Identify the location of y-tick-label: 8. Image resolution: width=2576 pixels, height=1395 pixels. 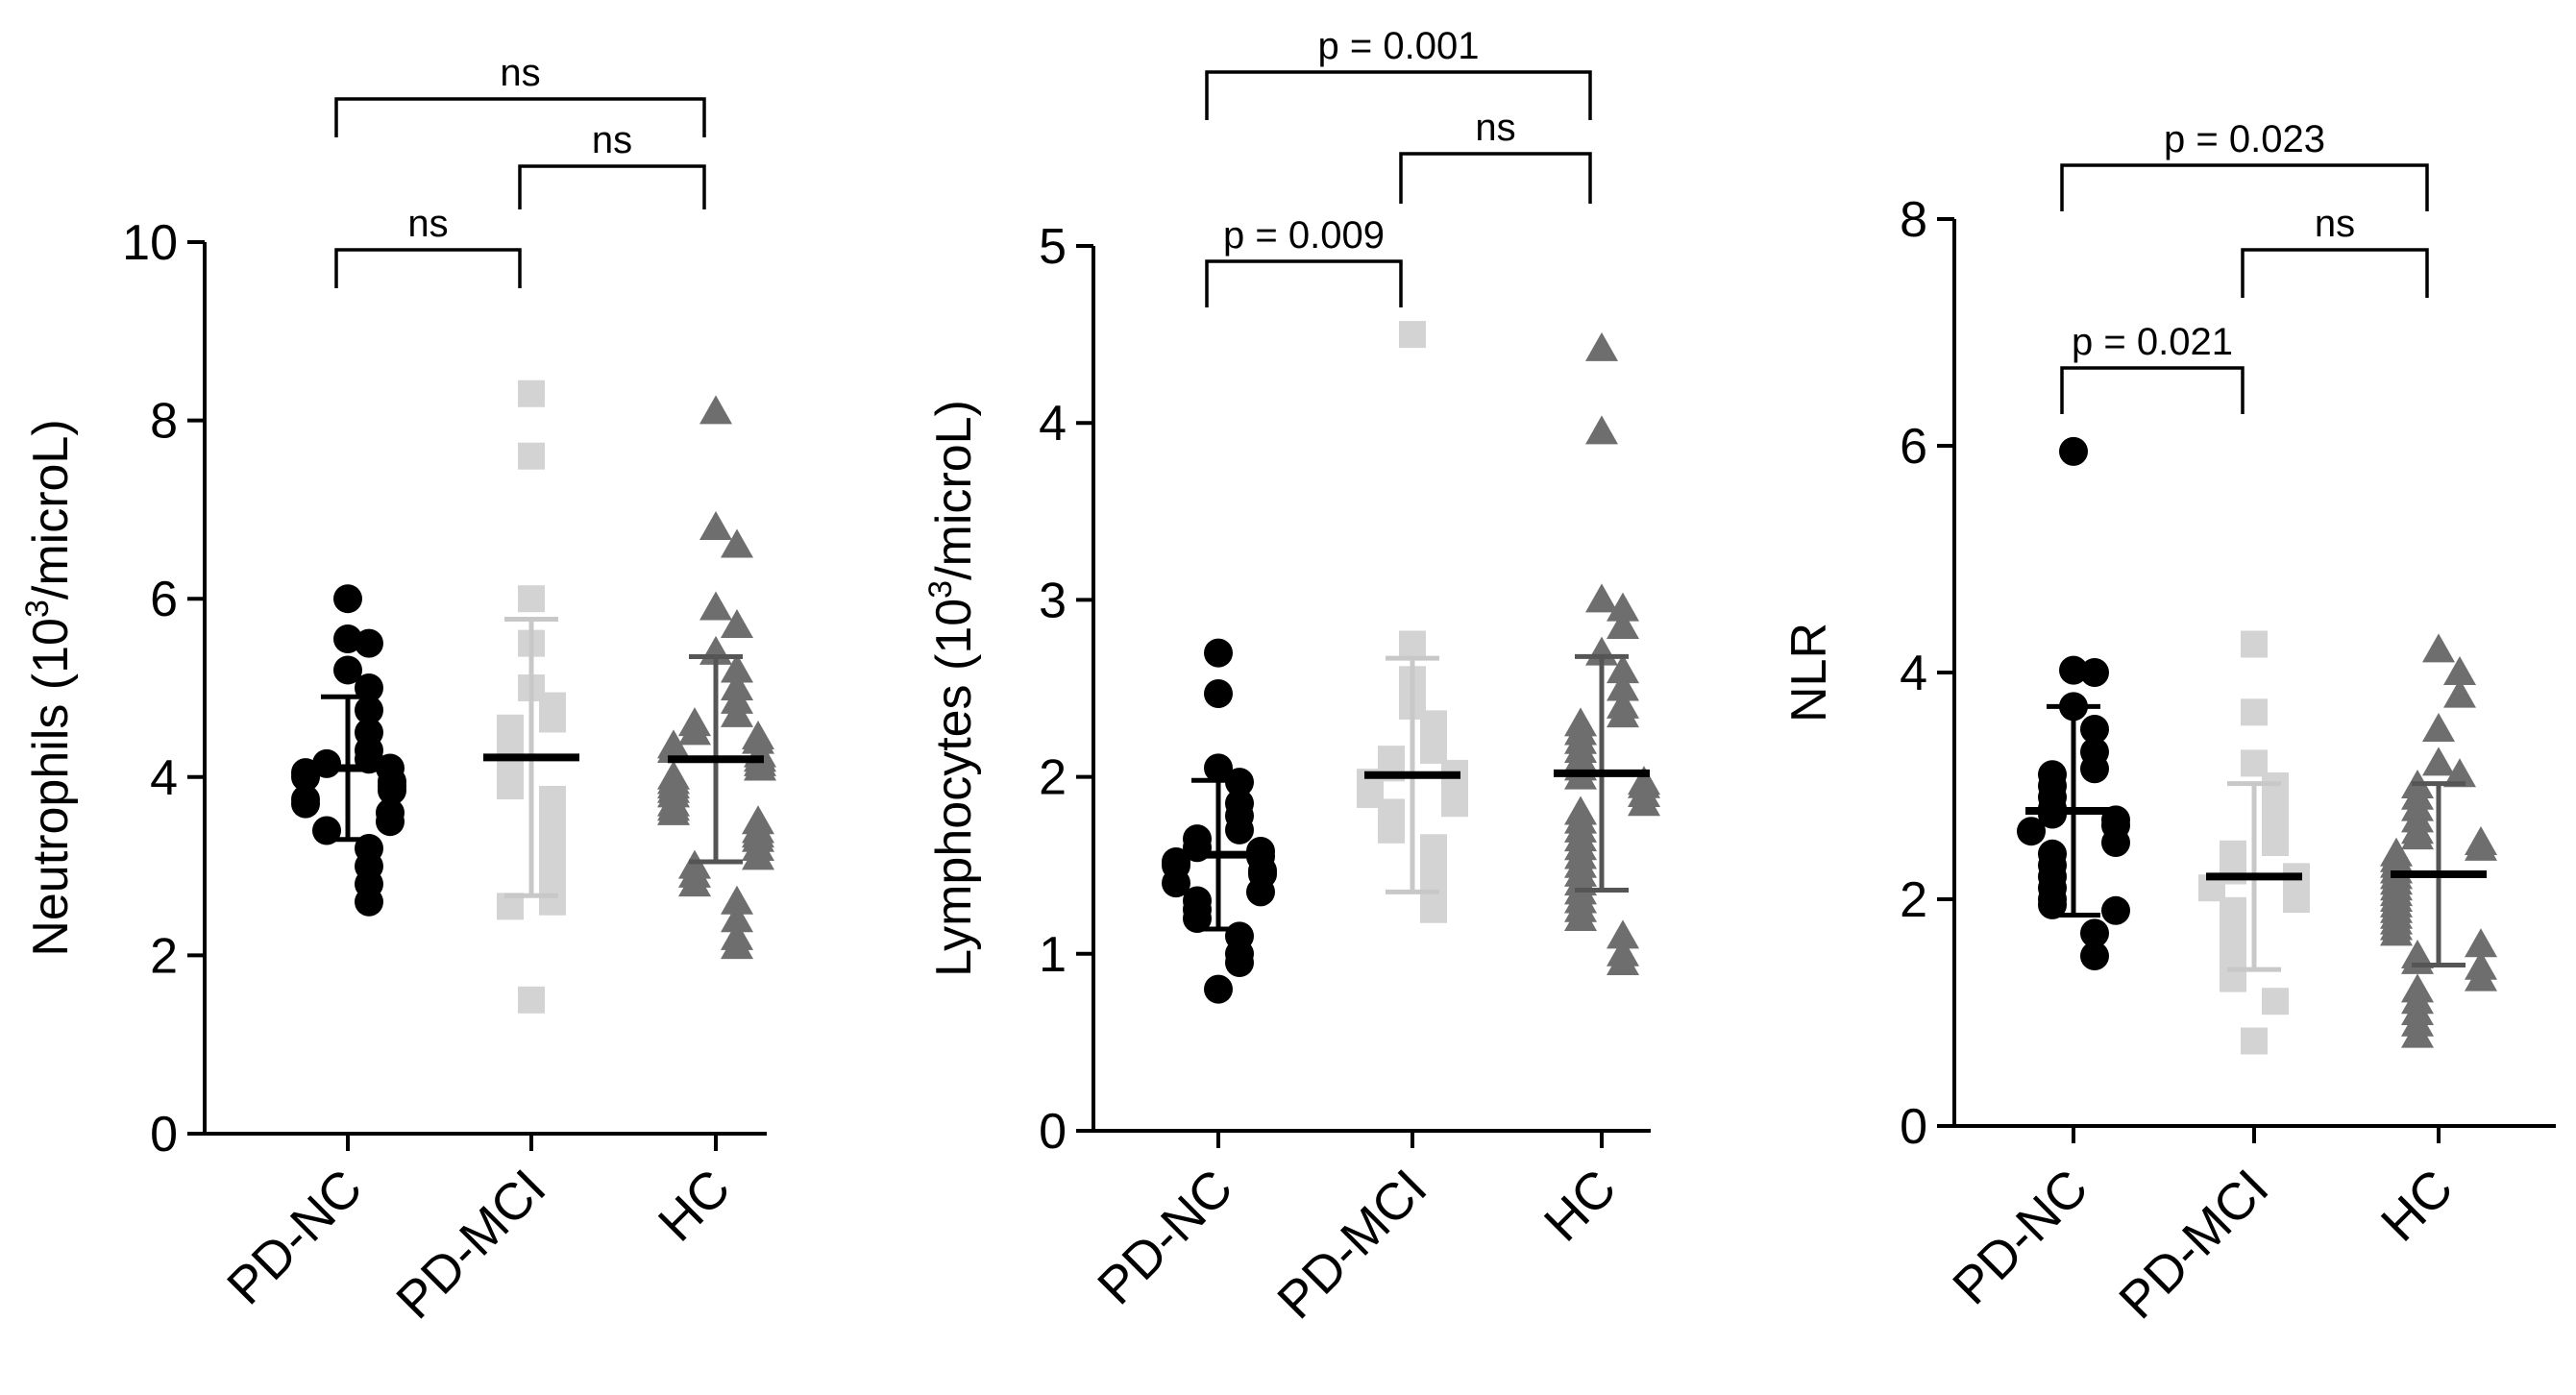
(1913, 220).